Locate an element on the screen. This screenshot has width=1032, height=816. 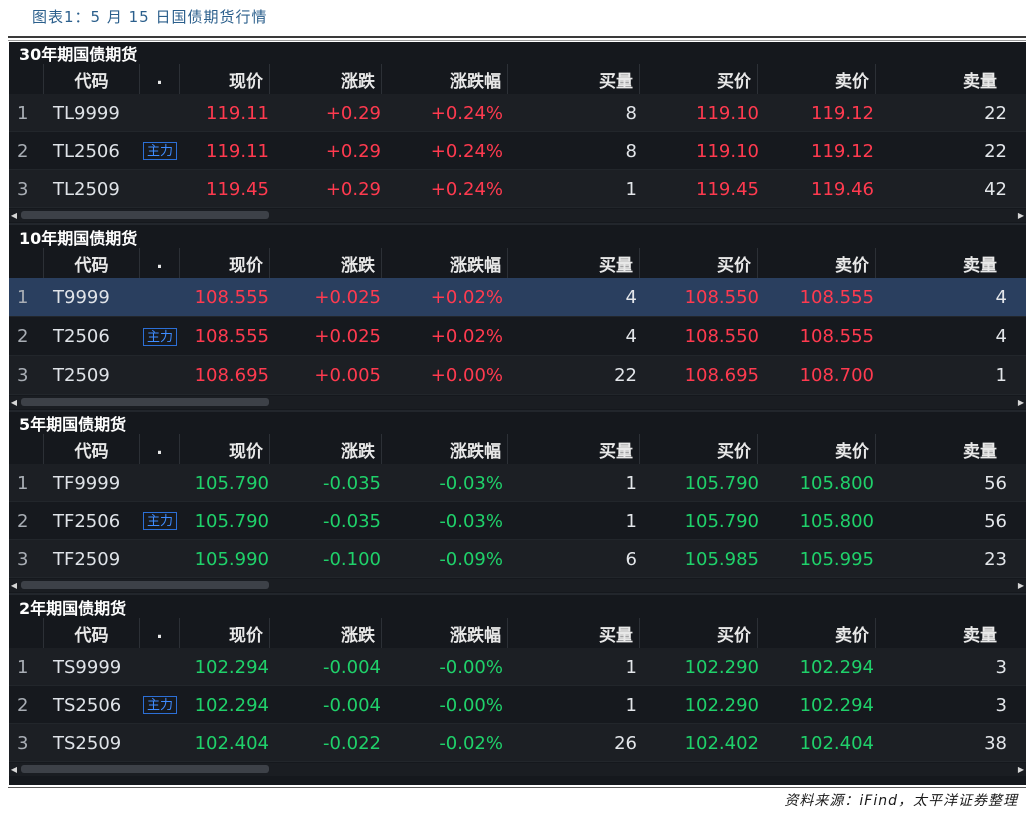
ask-volume: 56 is located at coordinates (995, 483).